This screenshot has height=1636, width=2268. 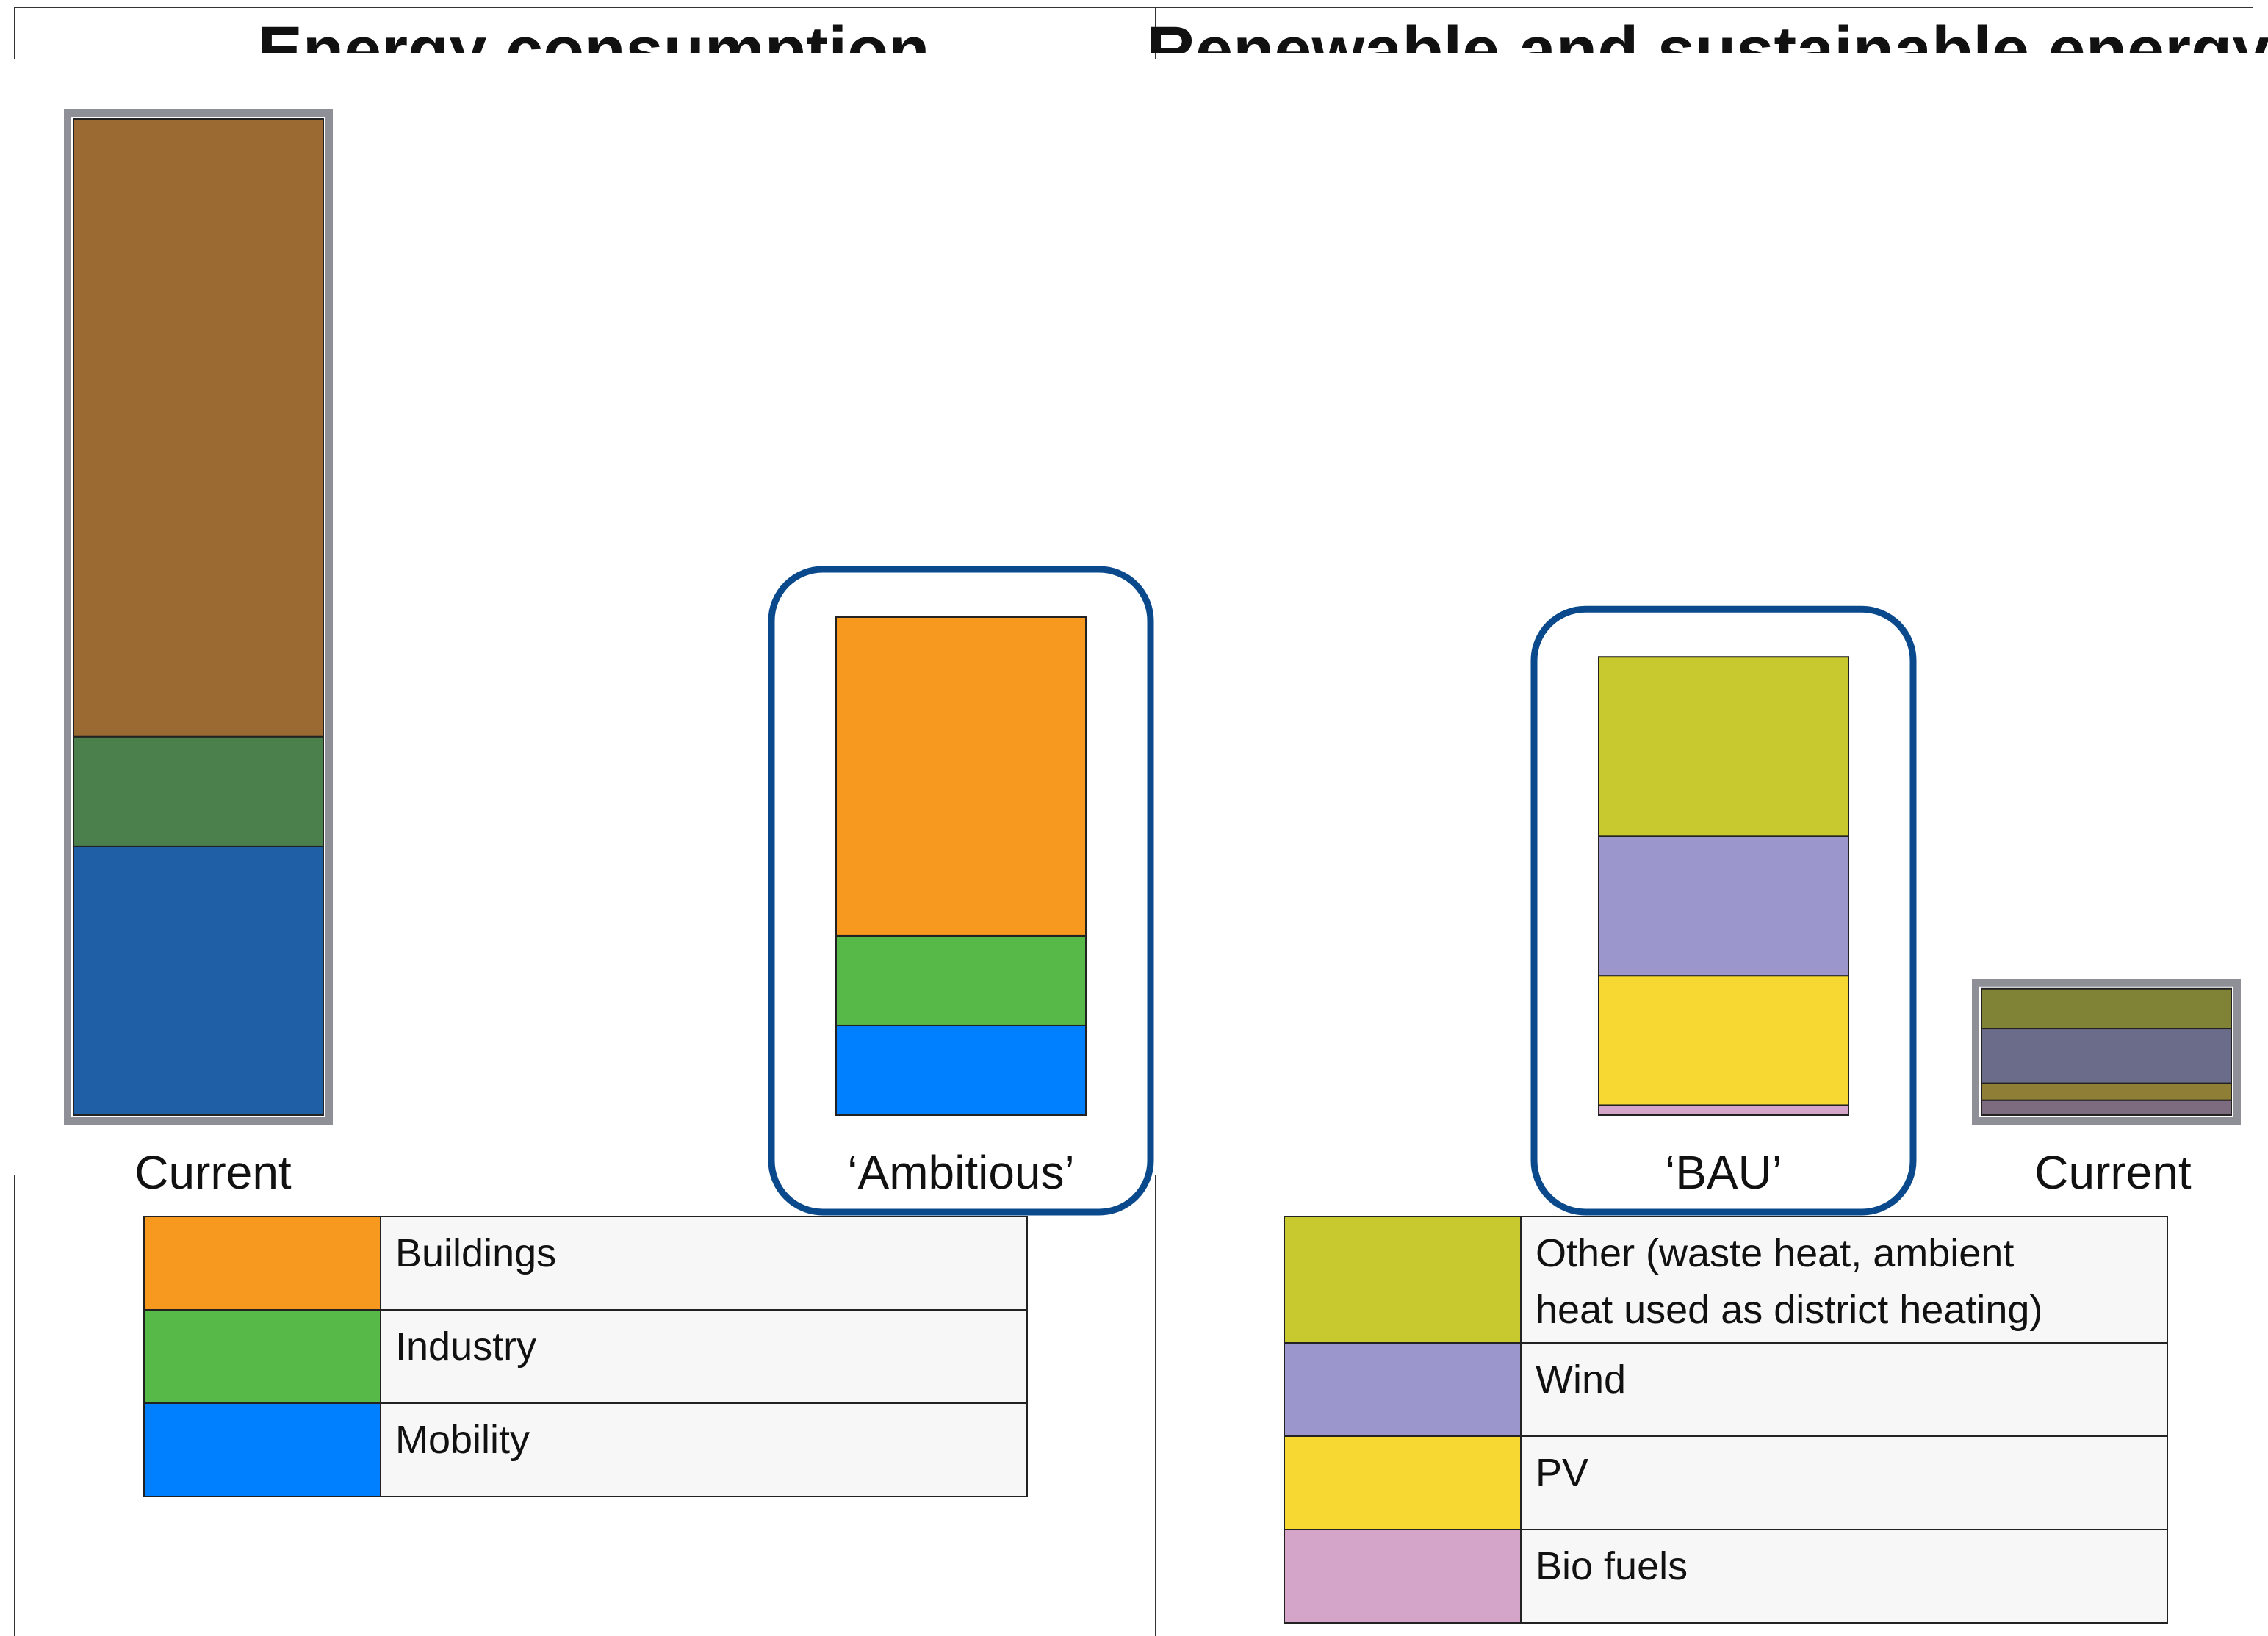 I want to click on legend-swatch-industry, so click(x=262, y=1356).